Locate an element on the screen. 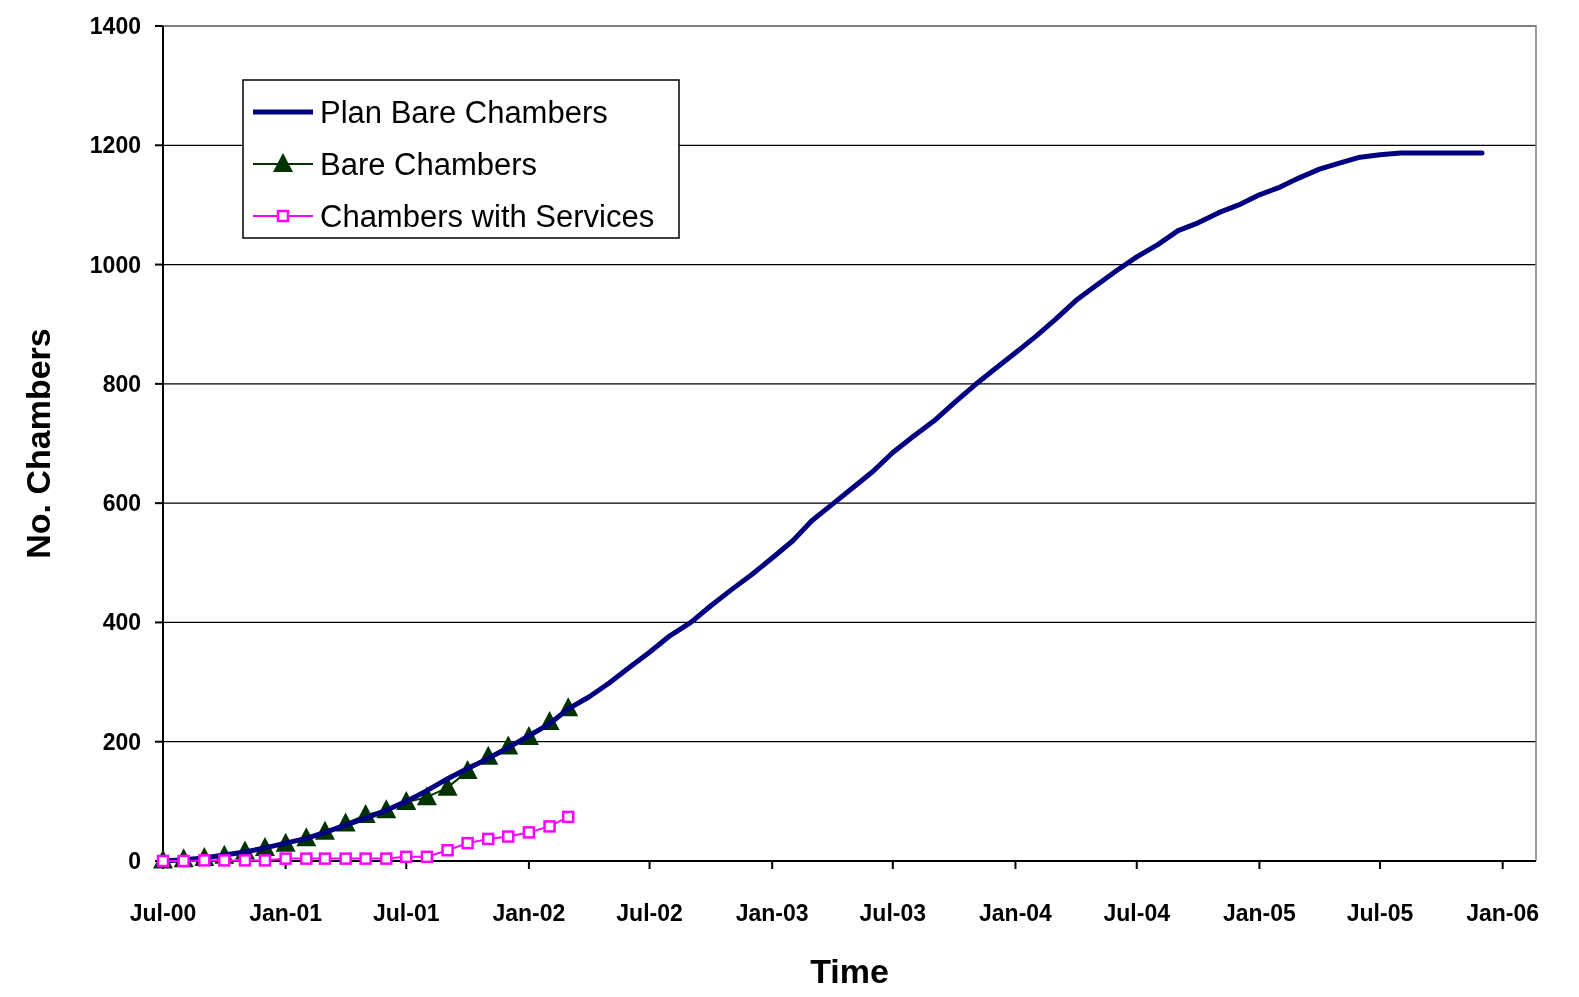 The image size is (1579, 997). x-tick-label: Jul-04 is located at coordinates (1137, 913).